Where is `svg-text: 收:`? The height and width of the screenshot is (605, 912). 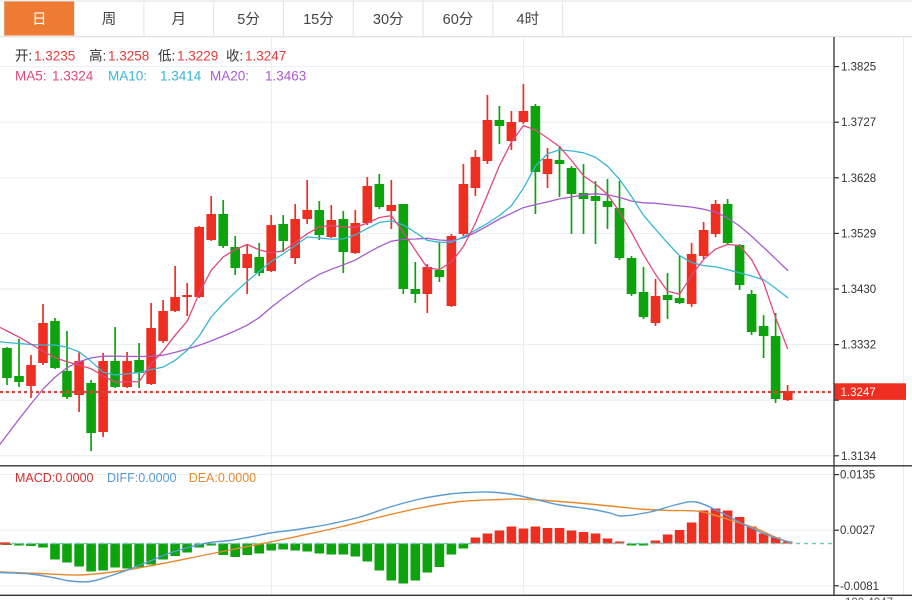
svg-text: 收: is located at coordinates (234, 56).